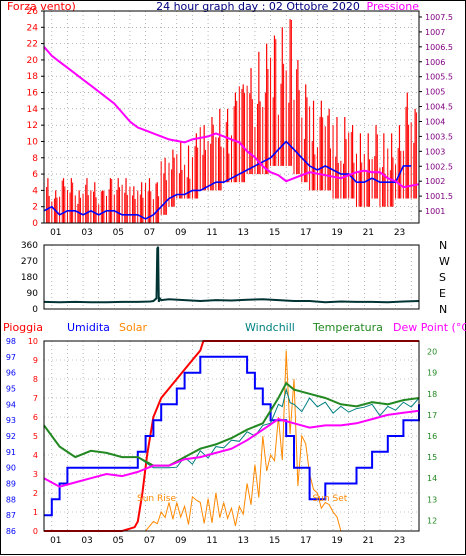 This screenshot has width=466, height=556. Describe the element at coordinates (432, 520) in the screenshot. I see `temp-y-tick-label: 12` at that location.